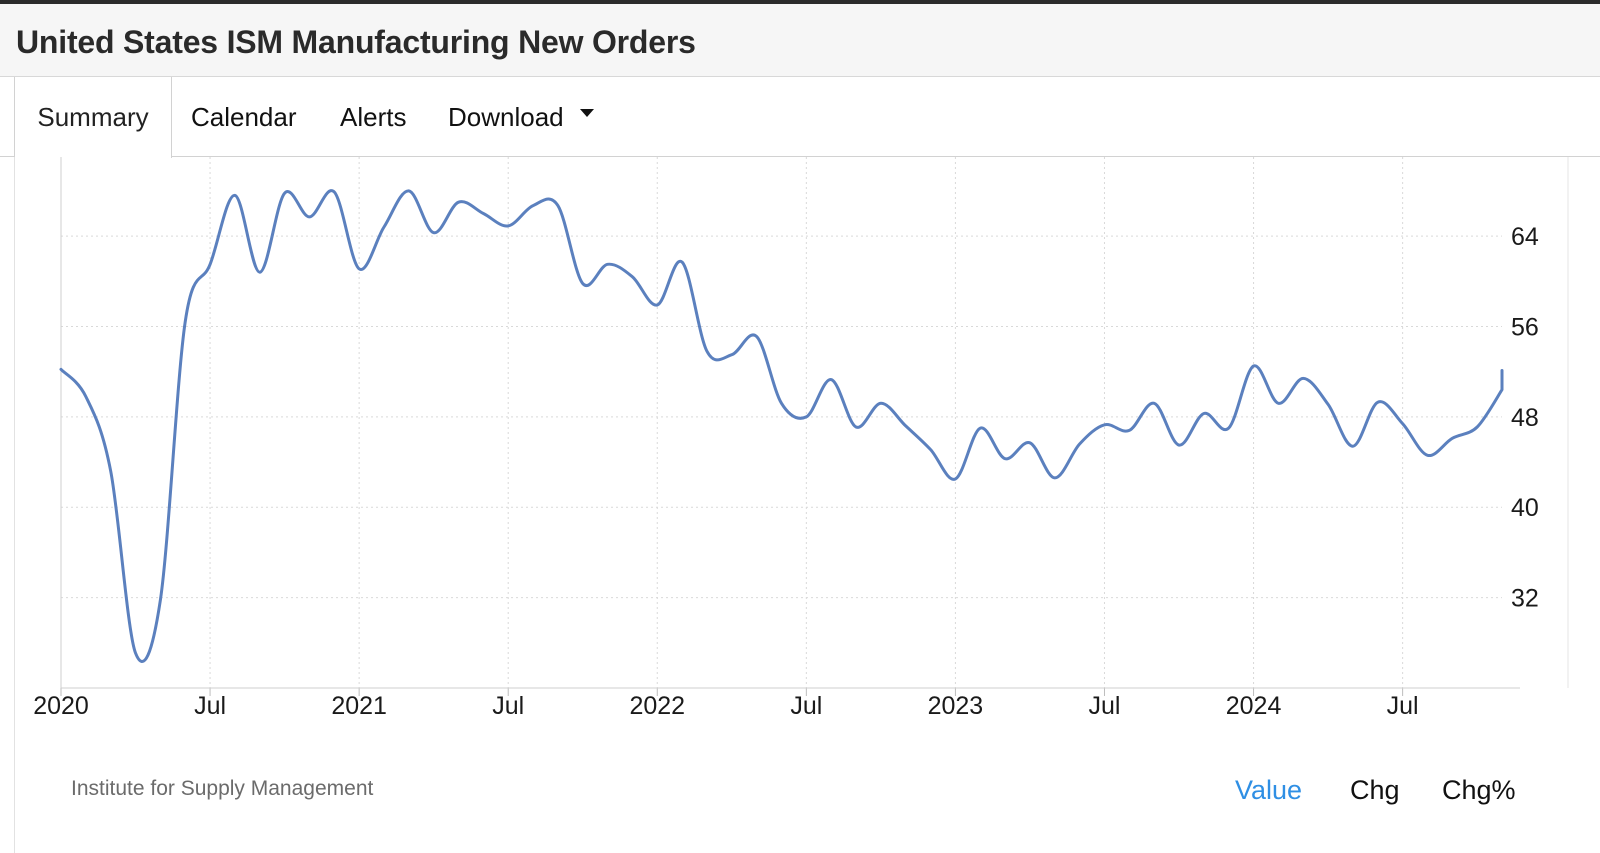 The height and width of the screenshot is (853, 1600). I want to click on y-tick-label: 48, so click(1525, 418).